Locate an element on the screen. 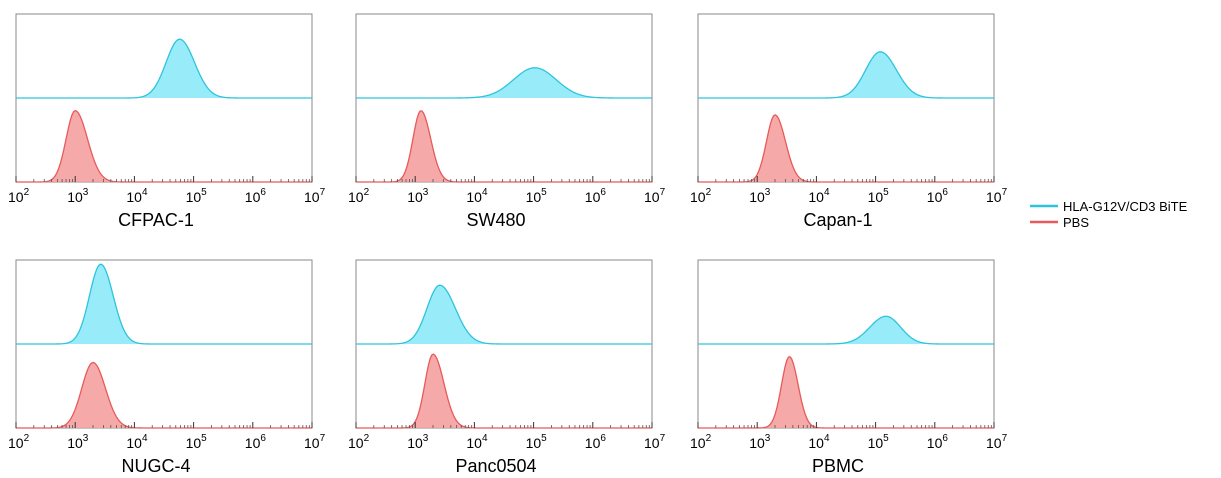  panel-title: SW480 is located at coordinates (495, 220).